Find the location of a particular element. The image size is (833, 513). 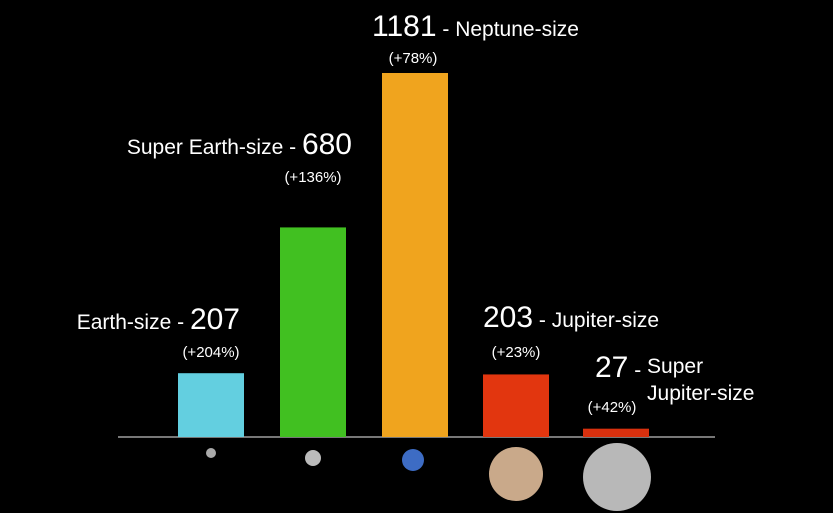

value-label: 1181 is located at coordinates (404, 26).